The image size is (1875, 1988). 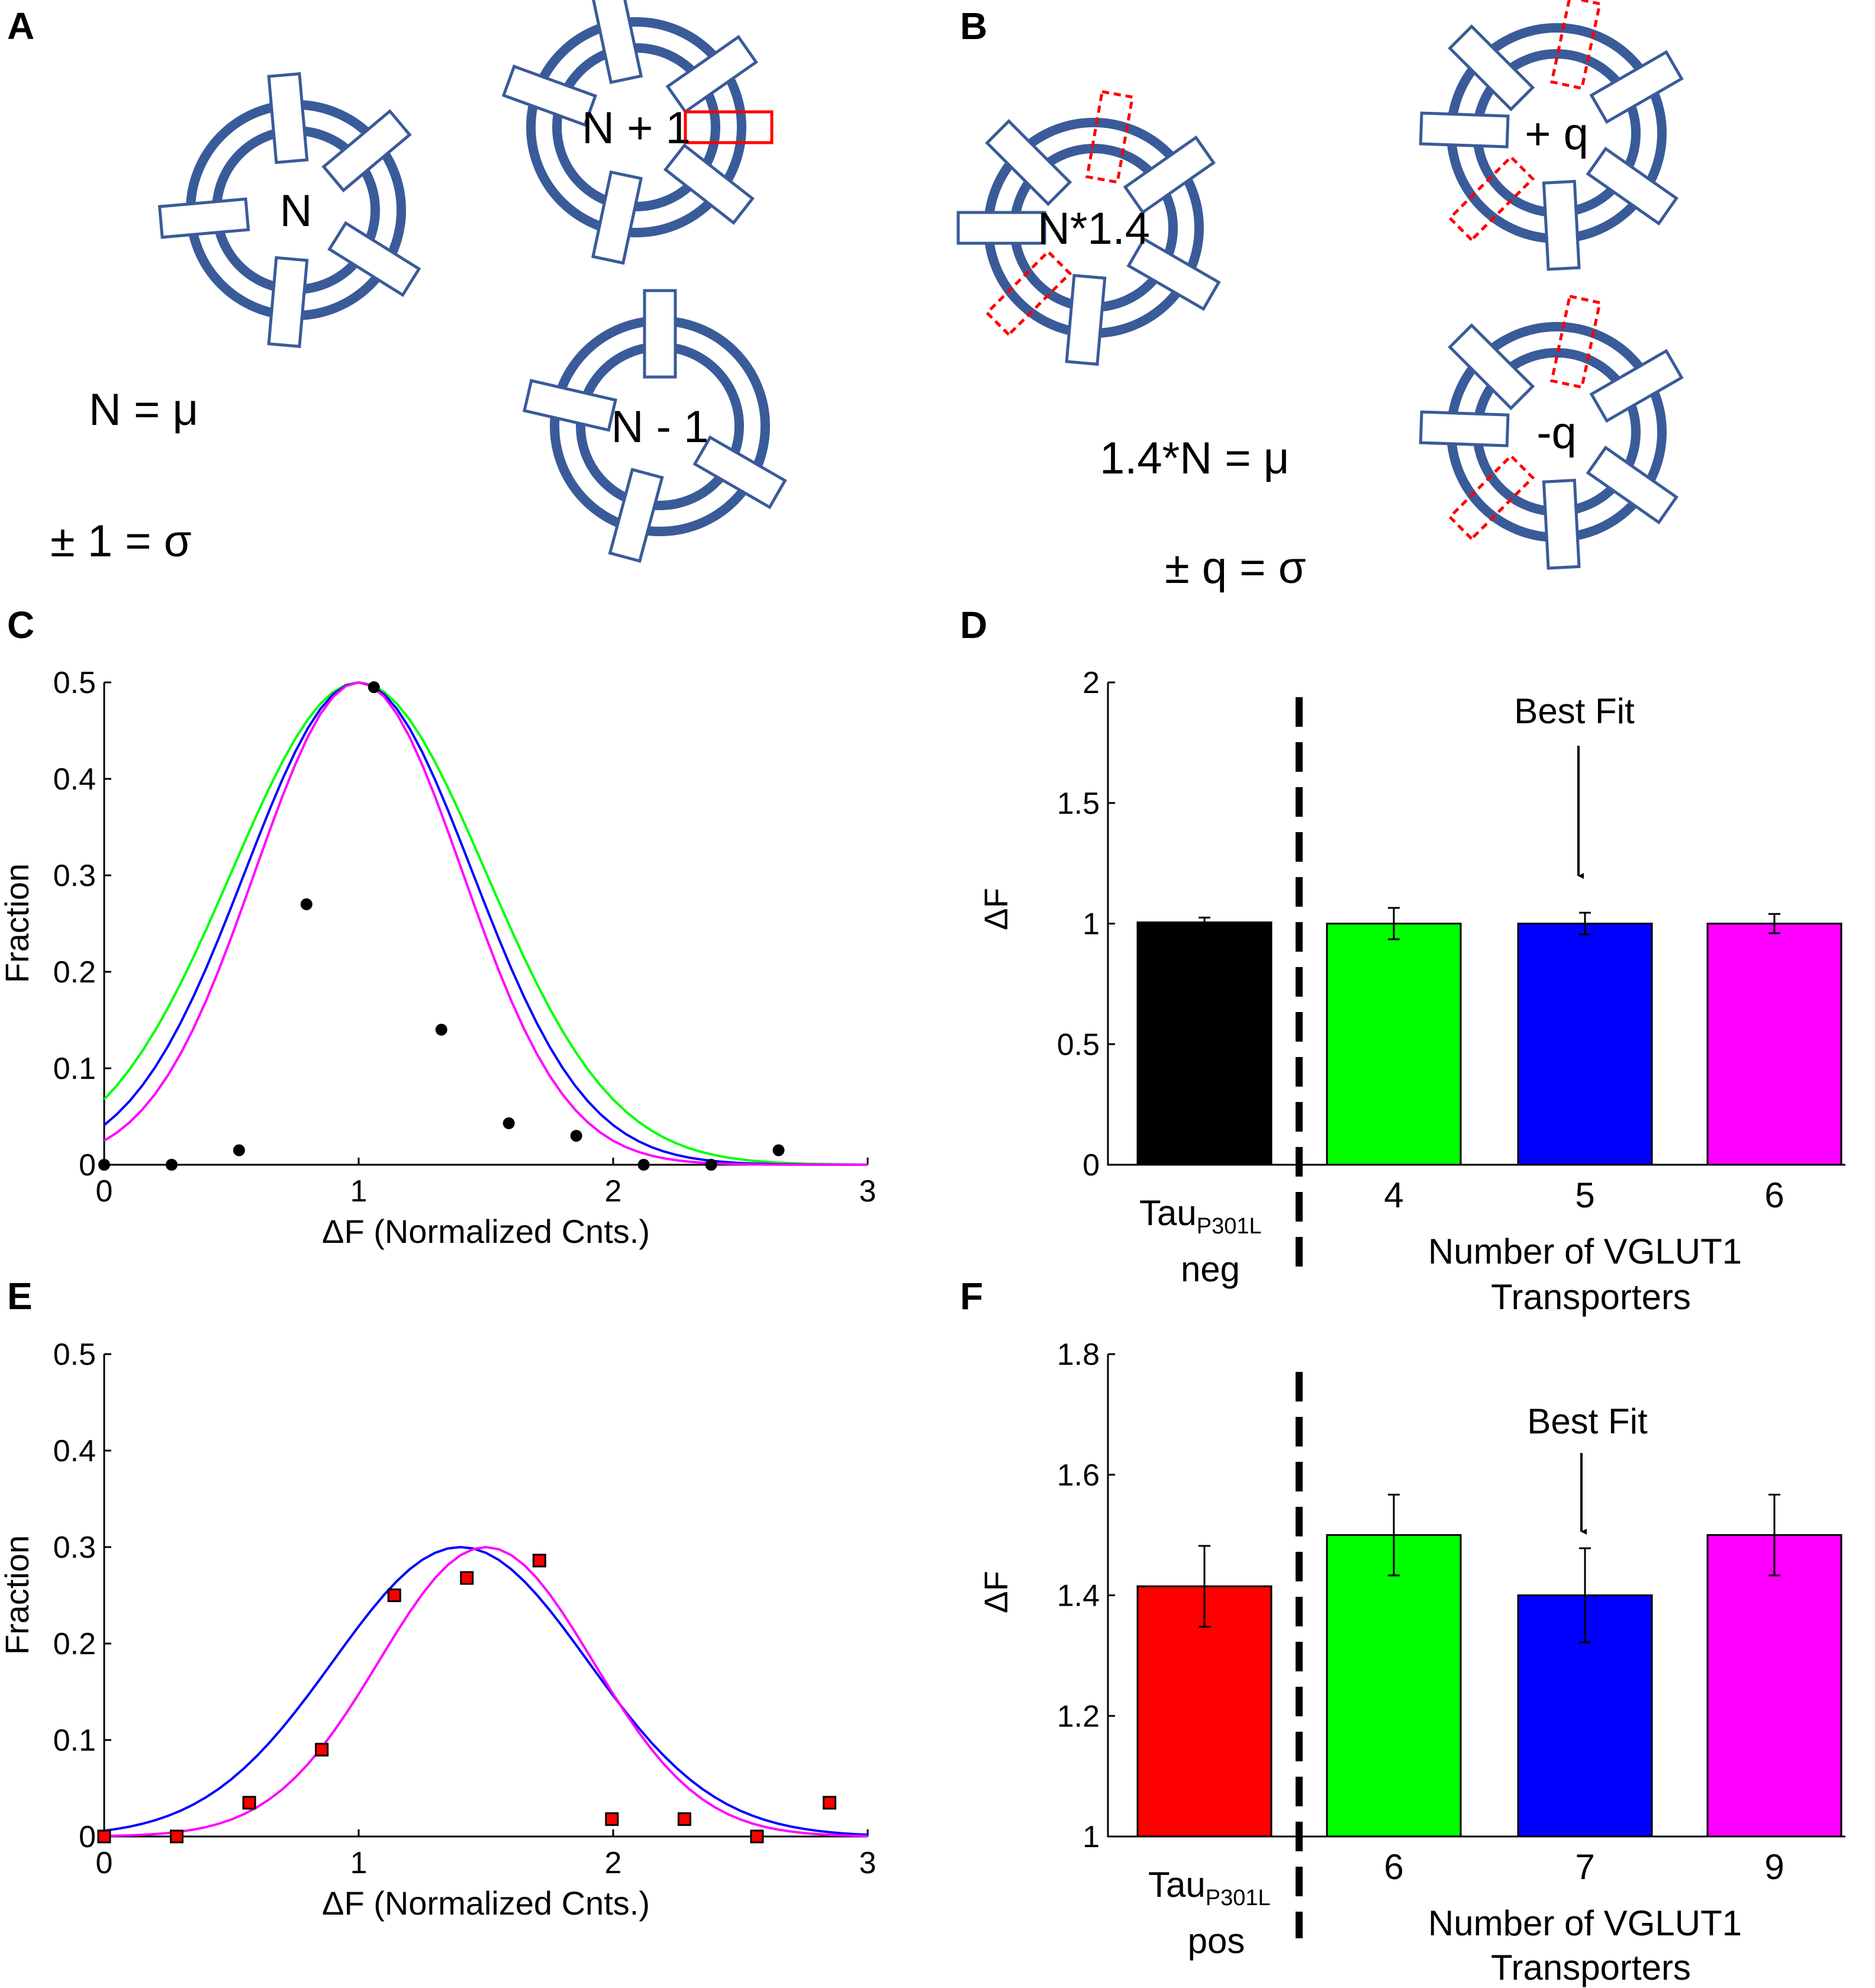 I want to click on vesicle-label-n-minus-1: N - 1, so click(x=660, y=427).